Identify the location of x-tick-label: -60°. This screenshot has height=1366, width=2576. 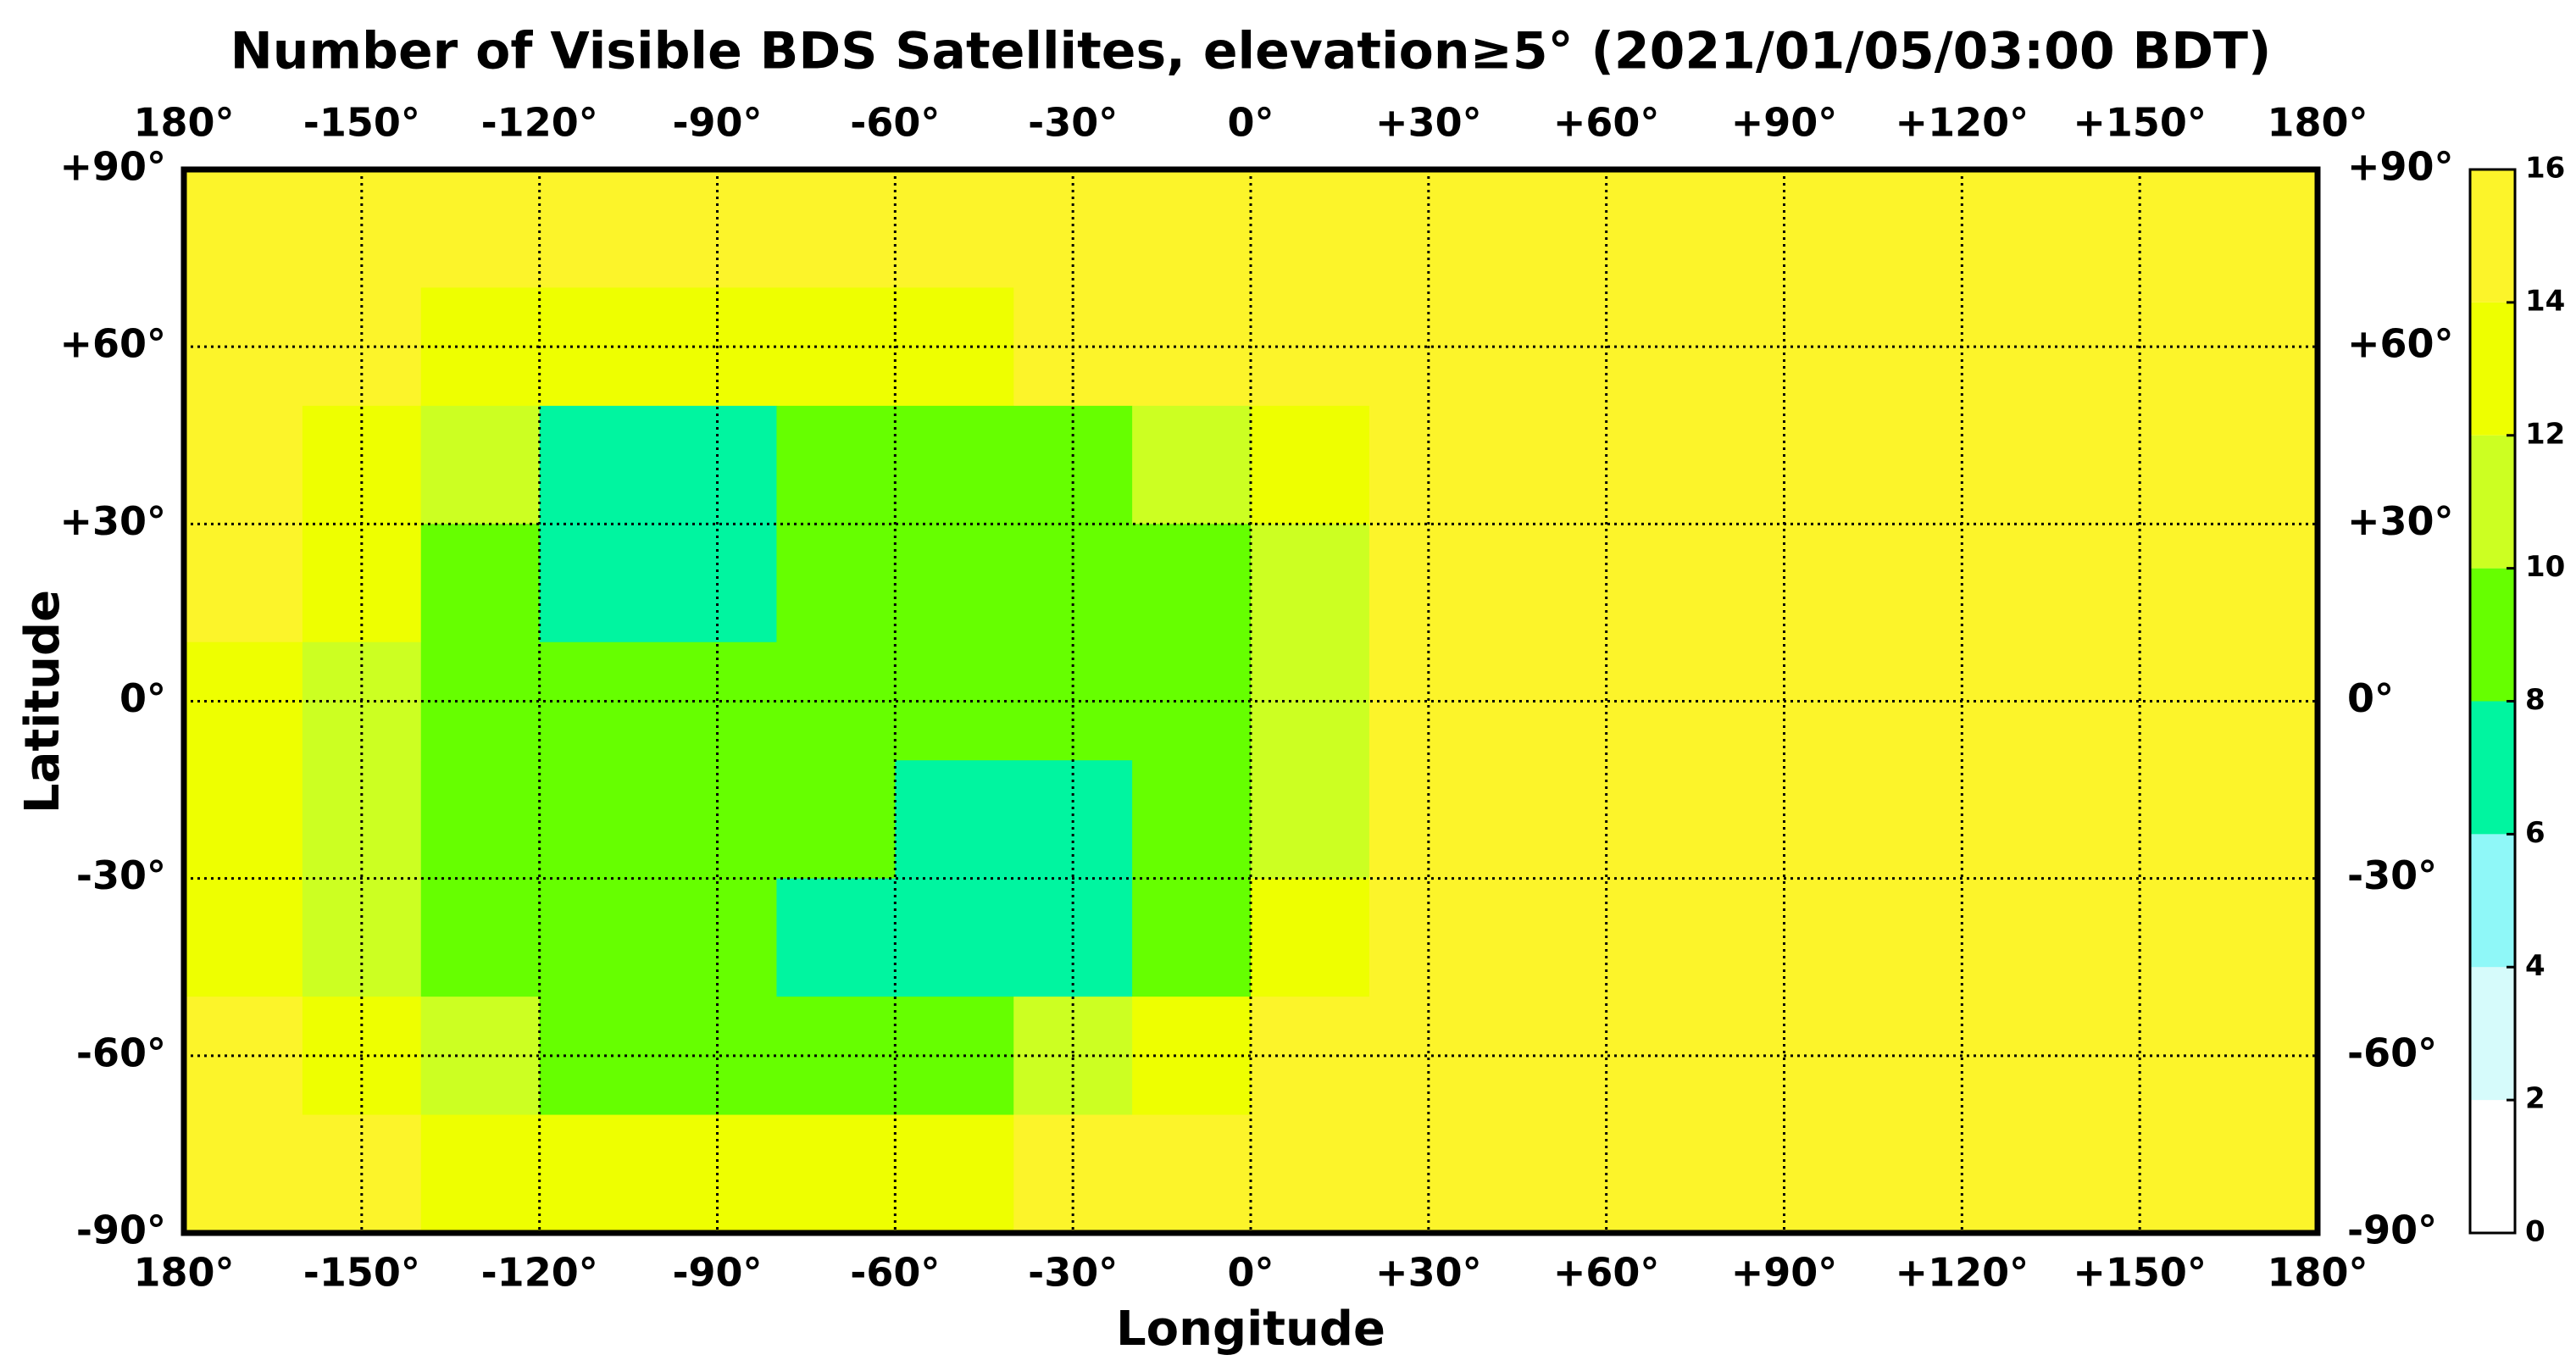
(895, 123).